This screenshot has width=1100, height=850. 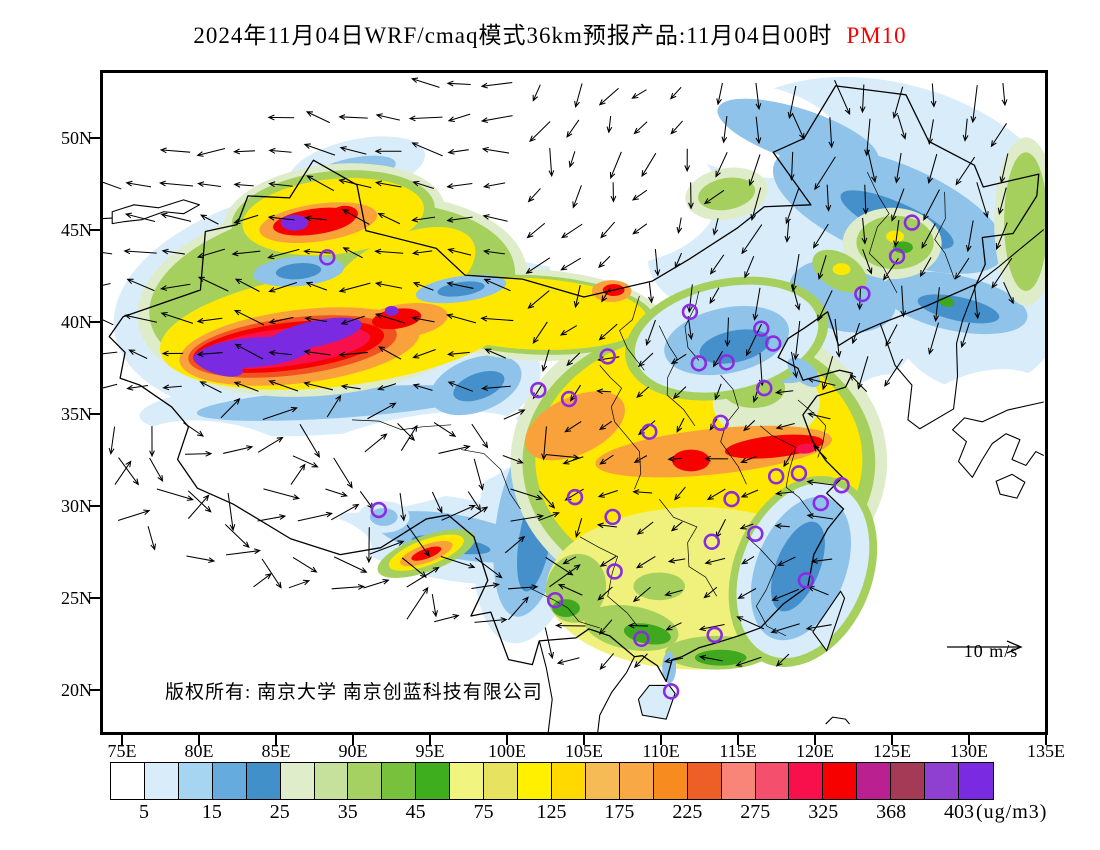 I want to click on colorbar-tick-label: 368, so click(x=891, y=812).